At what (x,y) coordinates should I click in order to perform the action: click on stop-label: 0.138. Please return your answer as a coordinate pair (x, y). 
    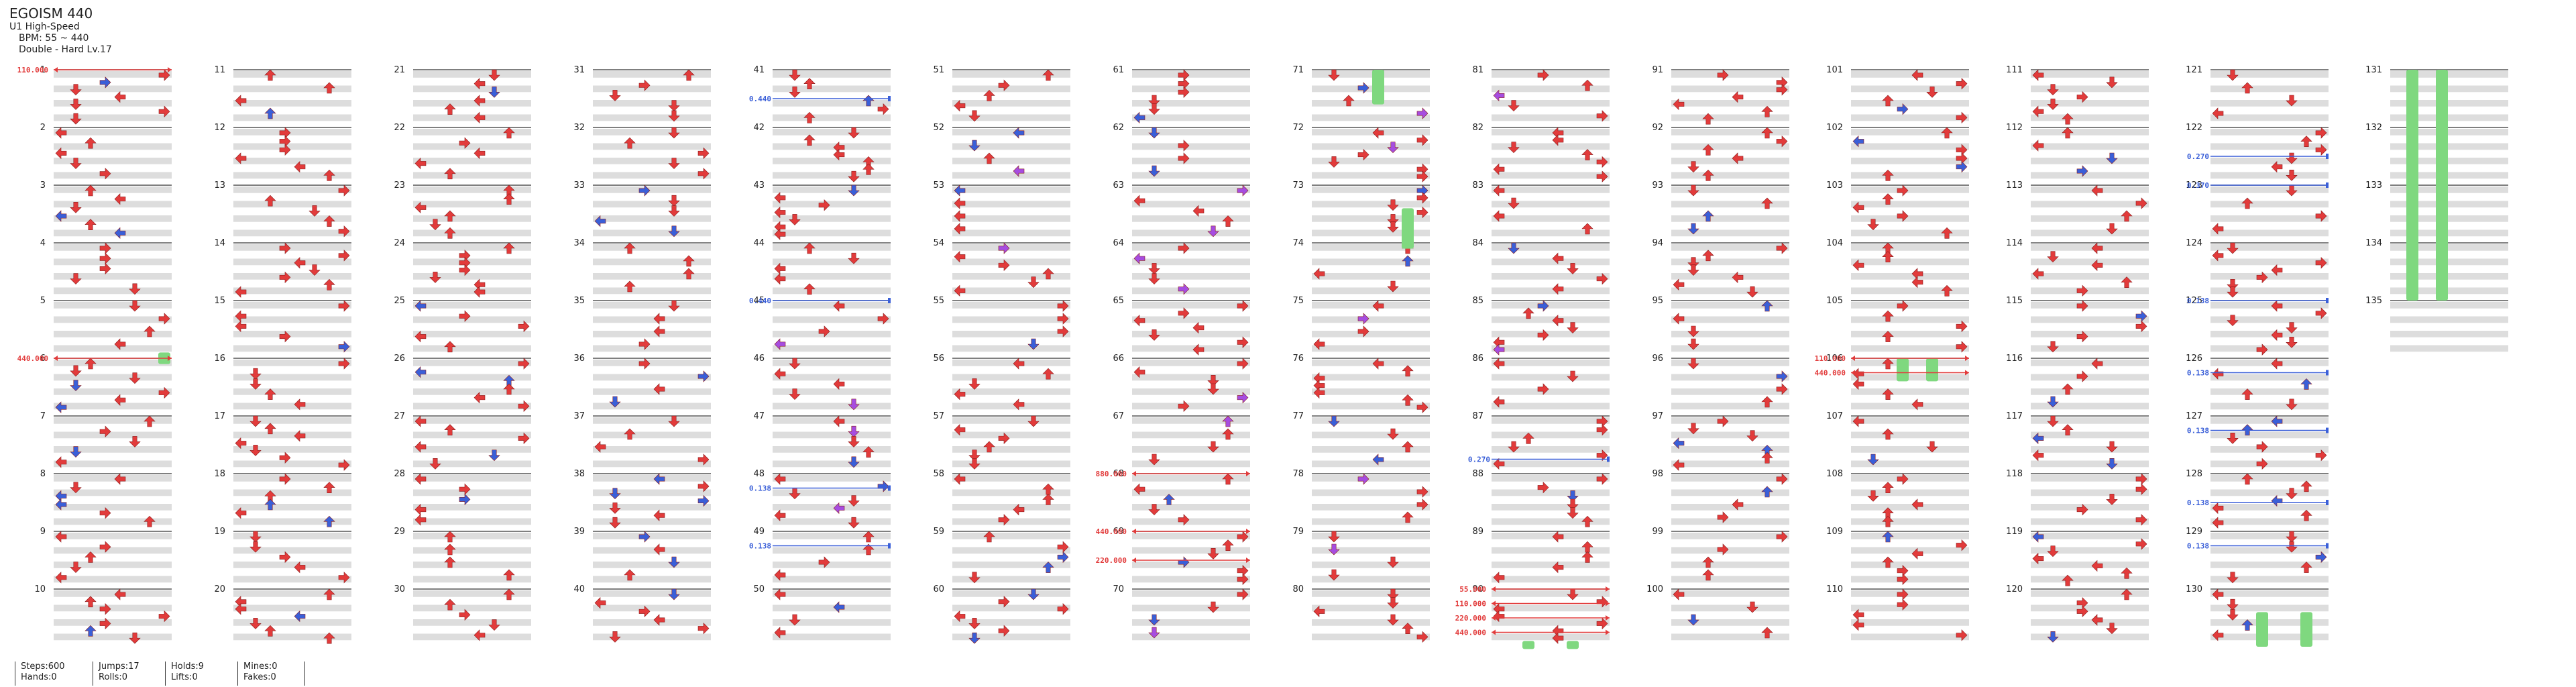
    Looking at the image, I should click on (2198, 431).